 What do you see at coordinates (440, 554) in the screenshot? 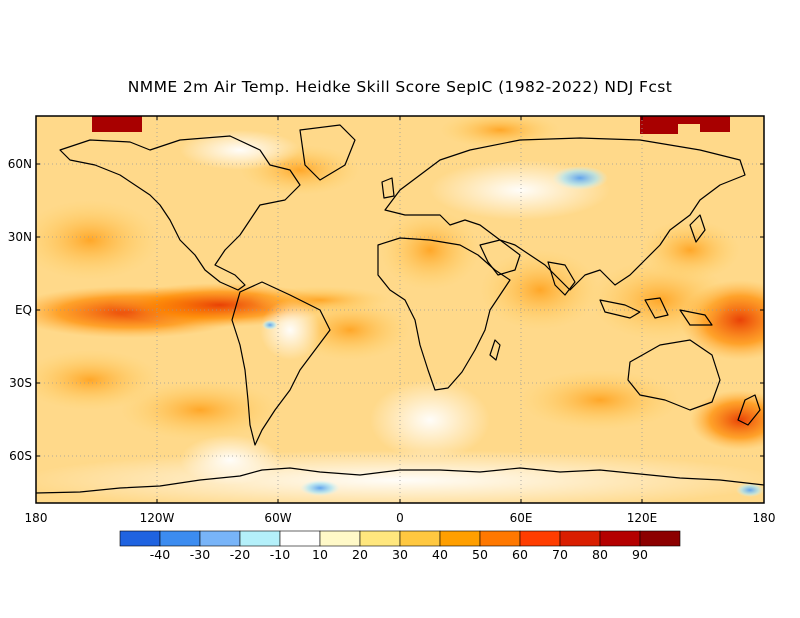
I see `colorbar-label: 40` at bounding box center [440, 554].